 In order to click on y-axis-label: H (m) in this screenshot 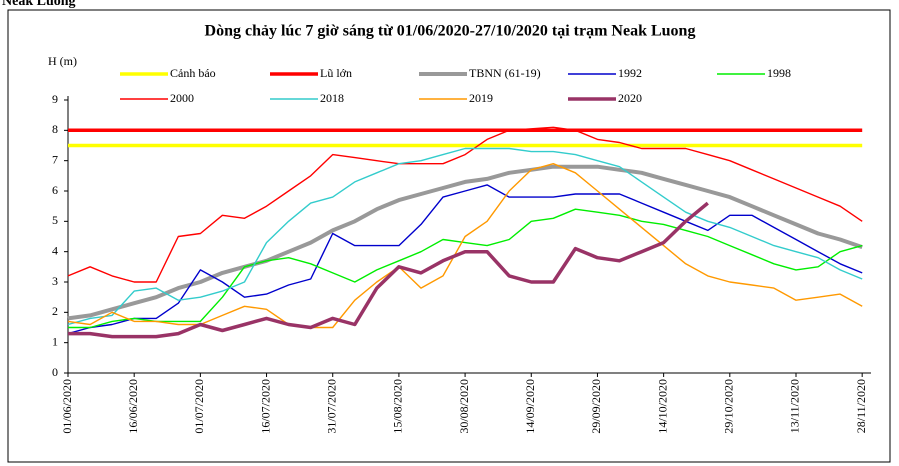, I will do `click(62, 61)`.